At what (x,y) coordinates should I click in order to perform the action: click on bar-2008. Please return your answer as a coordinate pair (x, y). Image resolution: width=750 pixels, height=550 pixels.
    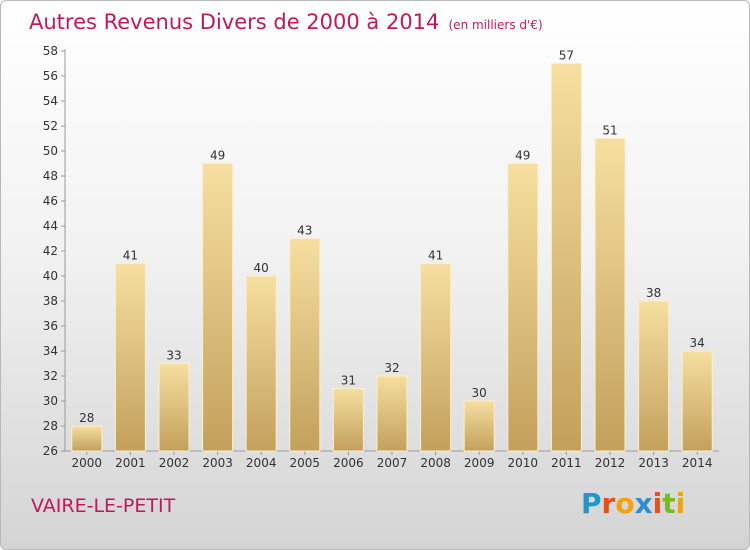
    Looking at the image, I should click on (436, 357).